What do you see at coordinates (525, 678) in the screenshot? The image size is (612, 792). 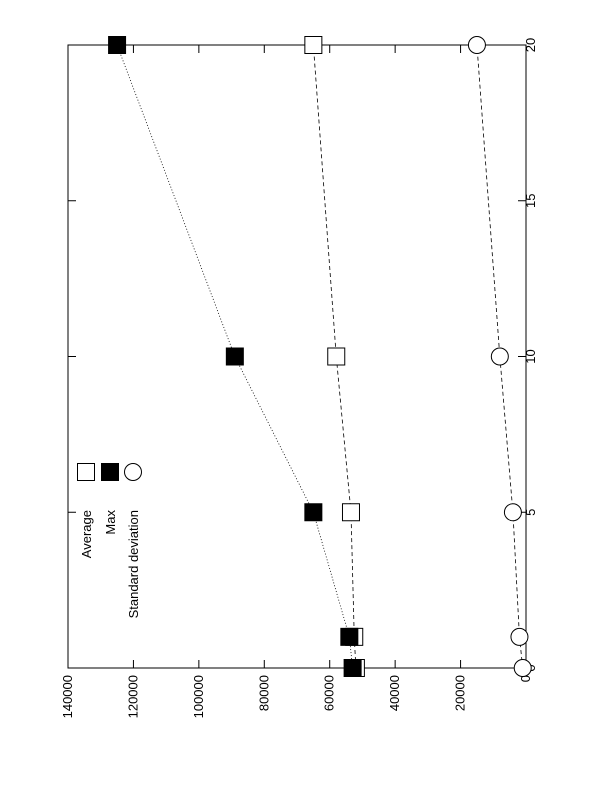 I see `y-tick-label: 0` at bounding box center [525, 678].